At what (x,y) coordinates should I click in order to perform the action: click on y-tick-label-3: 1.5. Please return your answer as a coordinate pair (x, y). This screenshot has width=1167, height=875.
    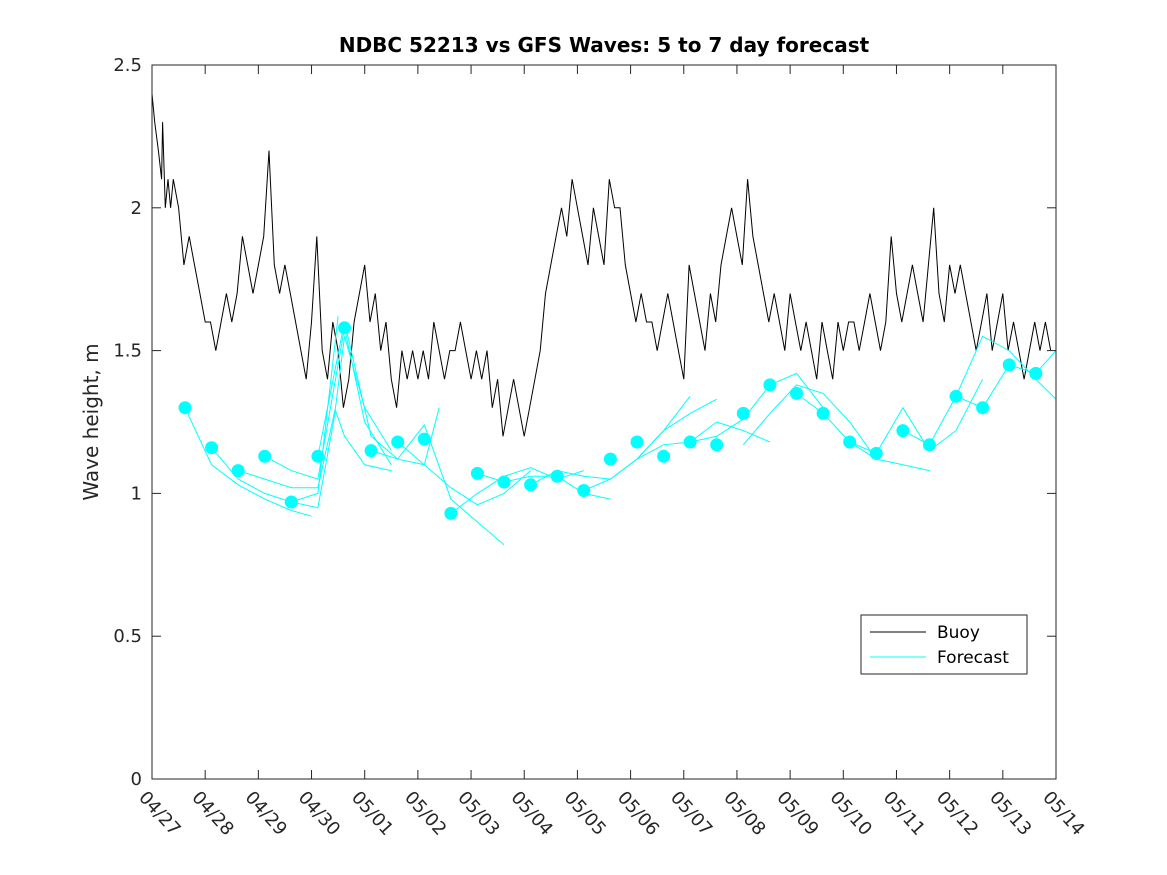
    Looking at the image, I should click on (127, 351).